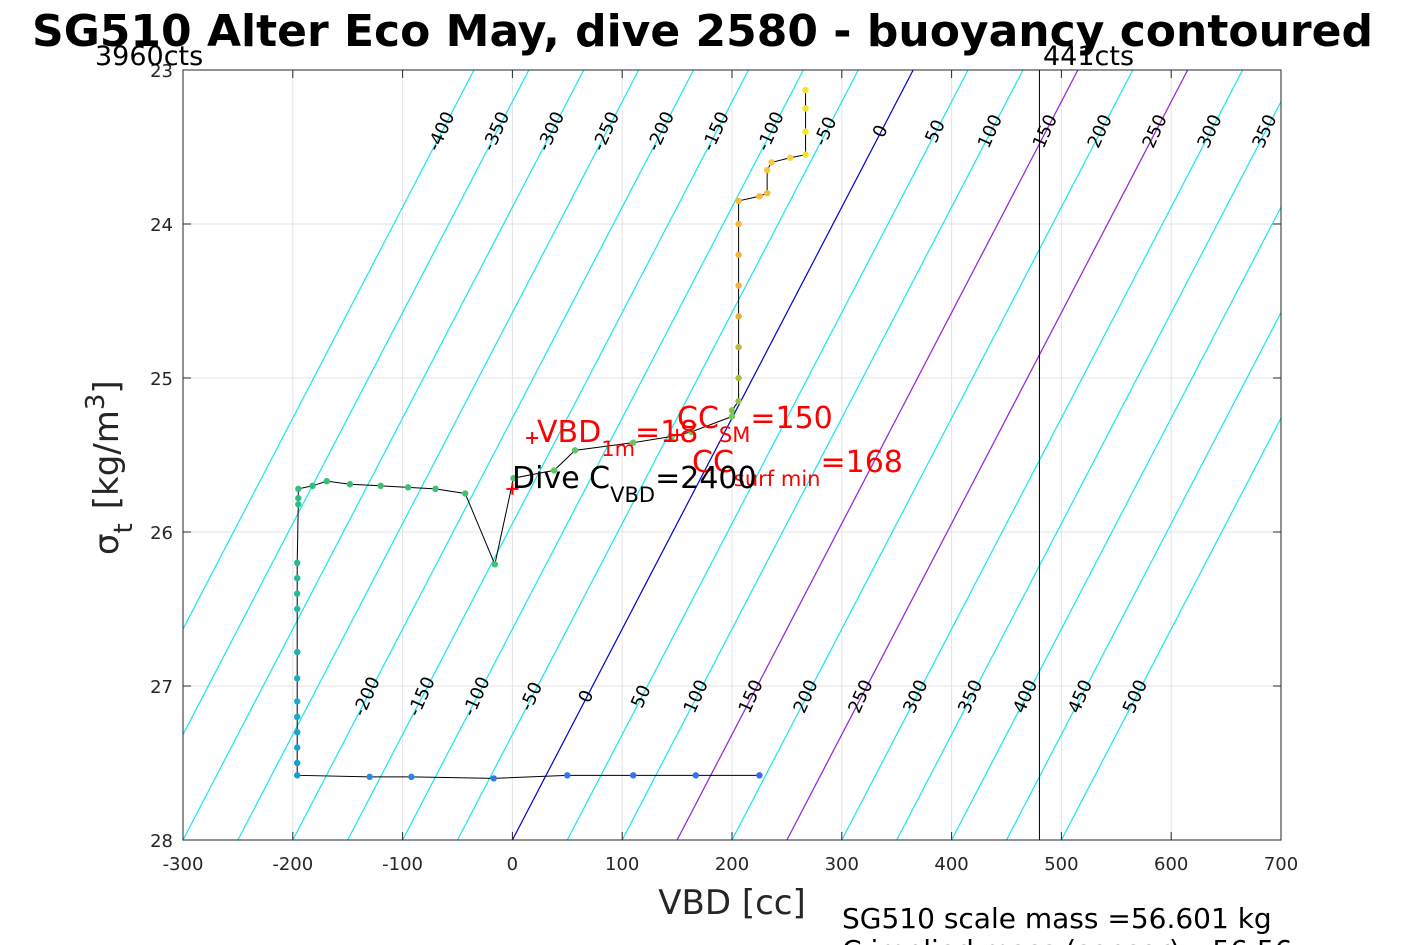 This screenshot has width=1417, height=945. What do you see at coordinates (777, 479) in the screenshot?
I see `cc-surf-sub: surf min` at bounding box center [777, 479].